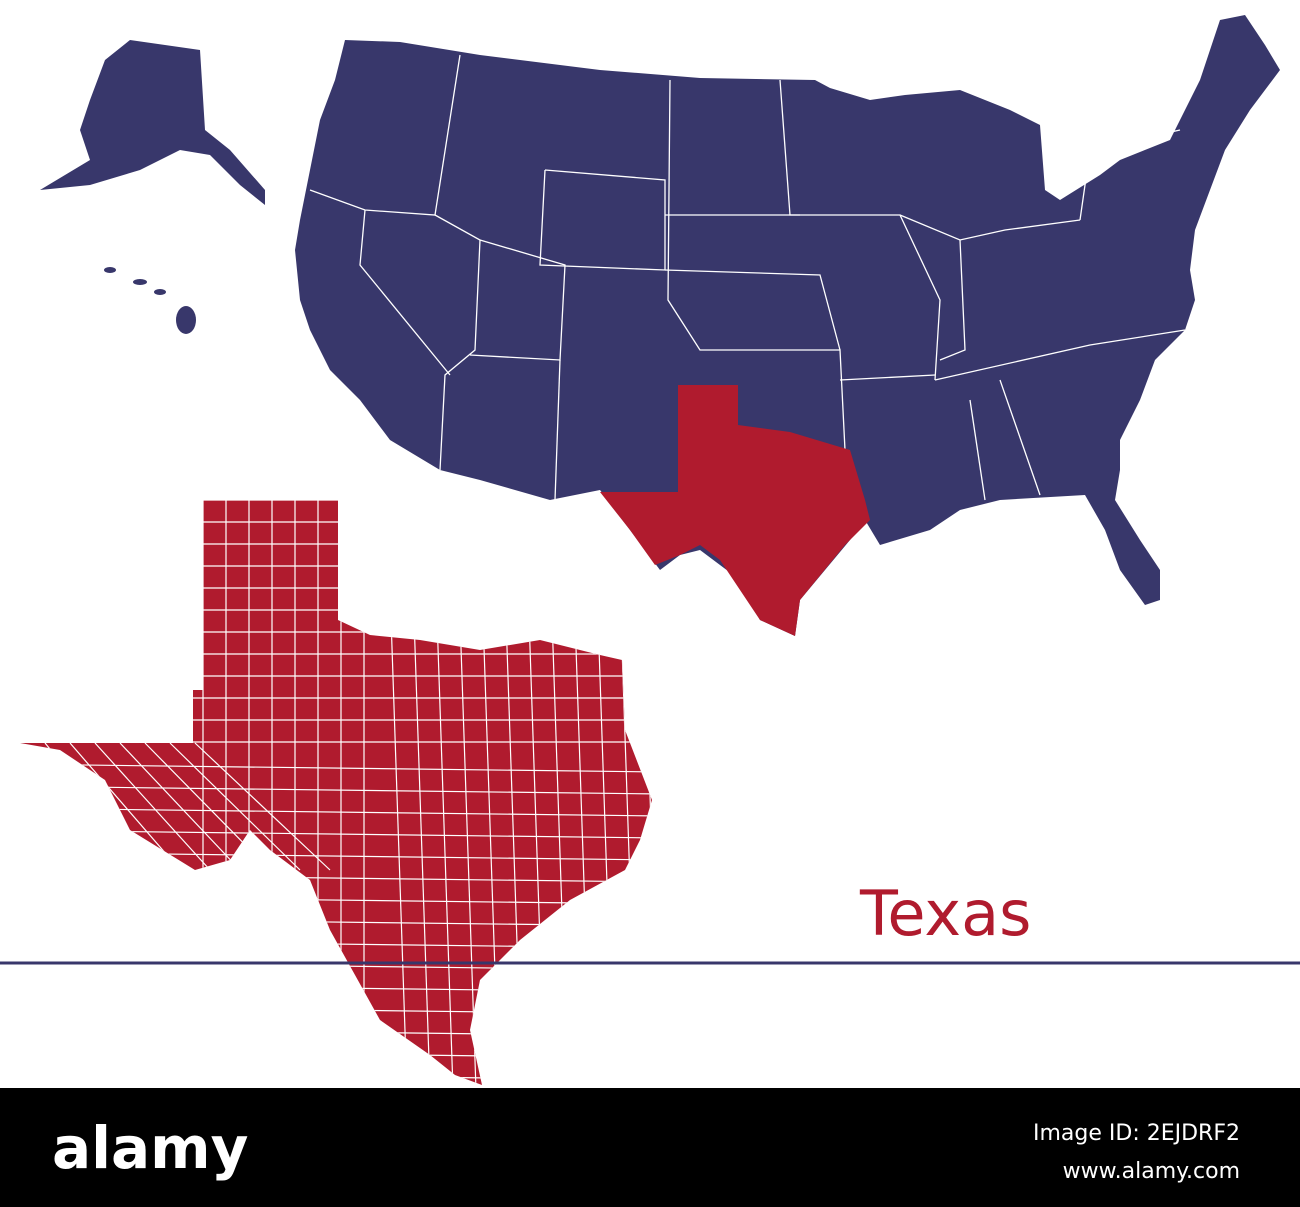  What do you see at coordinates (150, 300) in the screenshot?
I see `hawaii` at bounding box center [150, 300].